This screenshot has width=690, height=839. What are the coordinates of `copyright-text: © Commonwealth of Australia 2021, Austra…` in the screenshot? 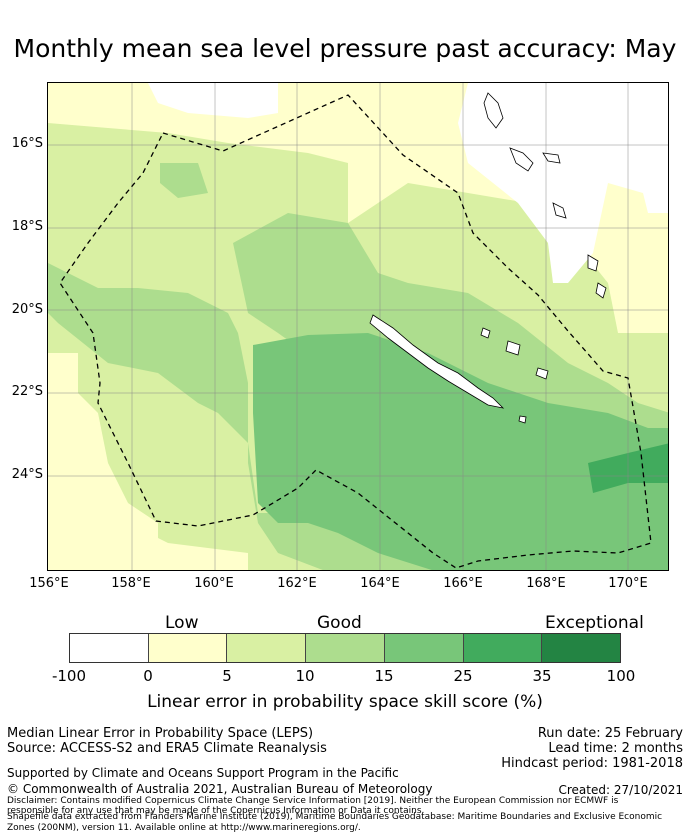 It's located at (220, 789).